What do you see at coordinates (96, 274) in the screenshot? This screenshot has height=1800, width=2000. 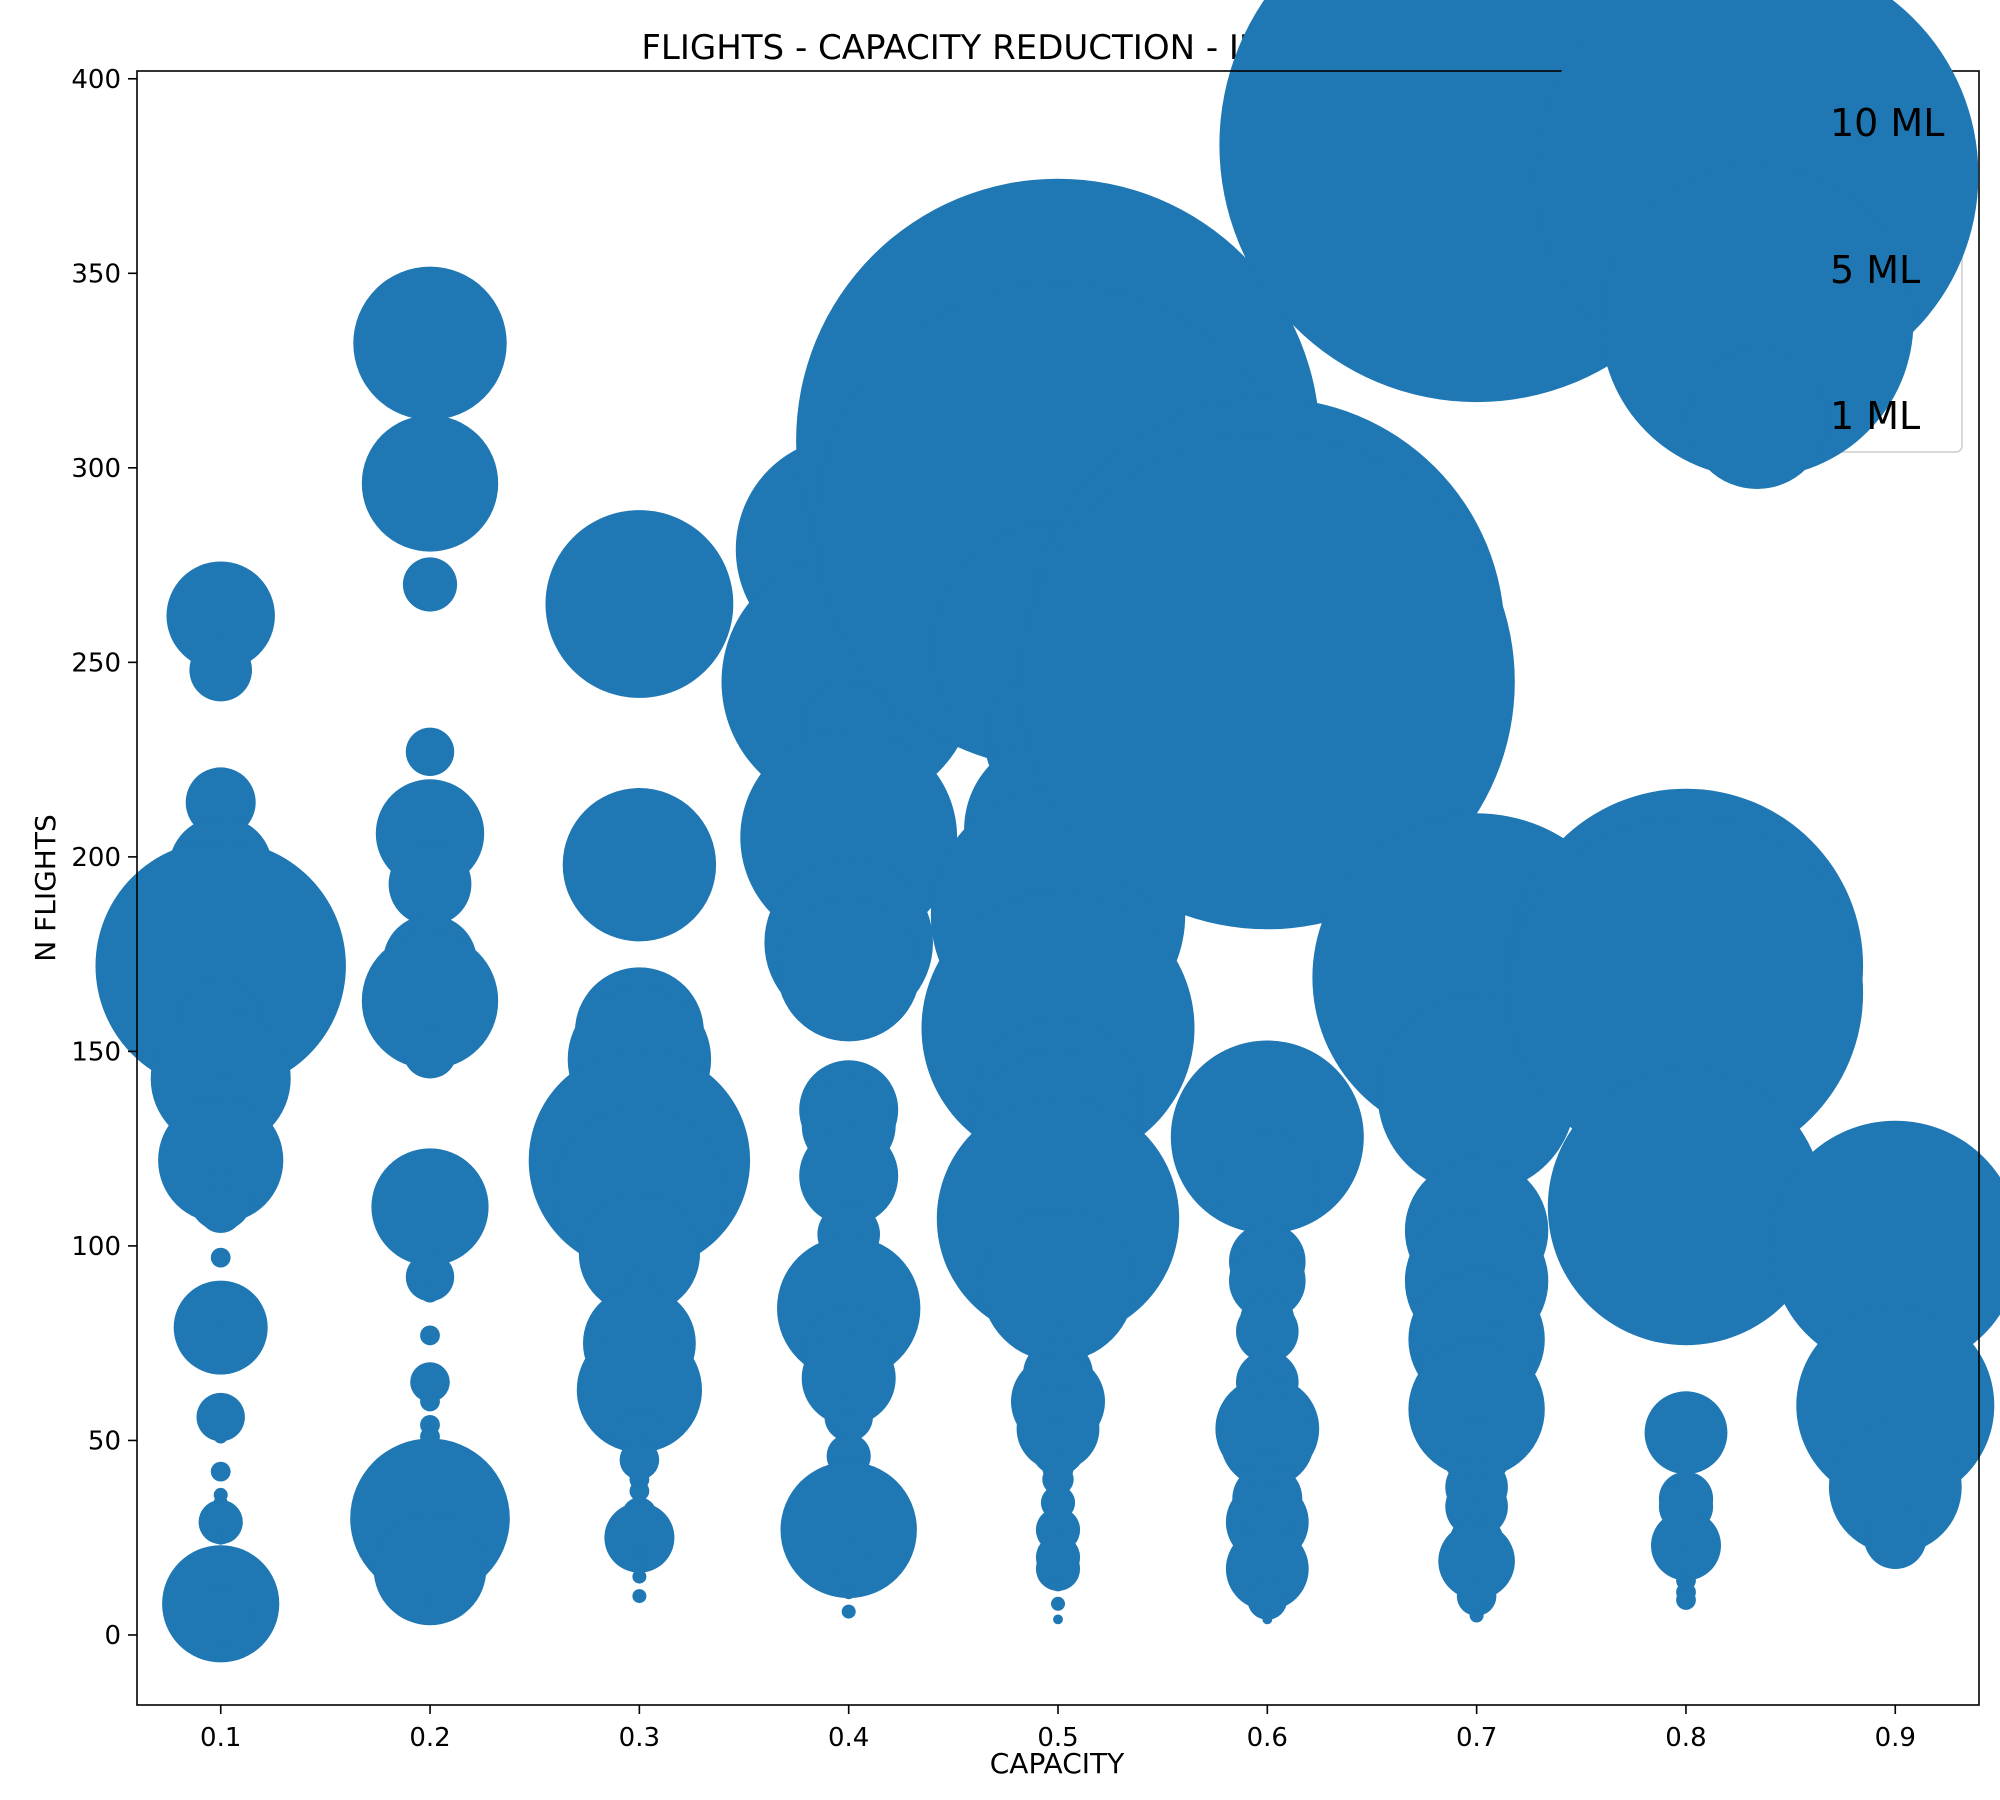 I see `y-tick-label: 350` at bounding box center [96, 274].